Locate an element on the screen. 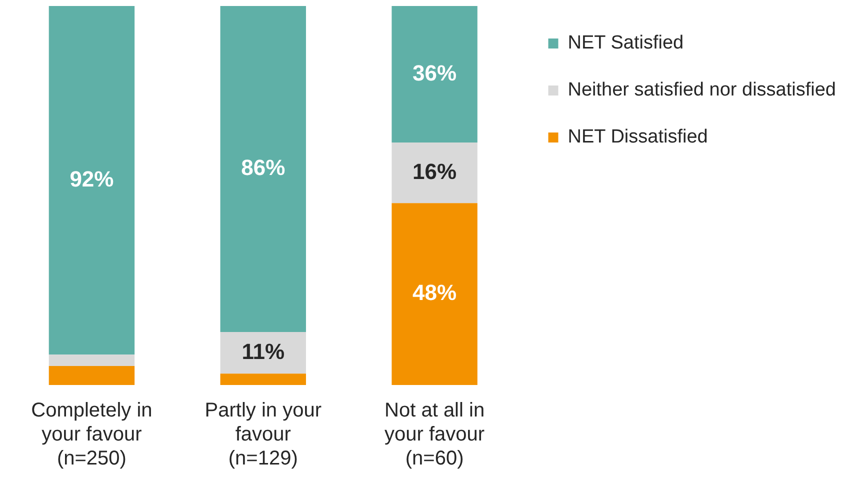  data-label: 16% is located at coordinates (434, 171).